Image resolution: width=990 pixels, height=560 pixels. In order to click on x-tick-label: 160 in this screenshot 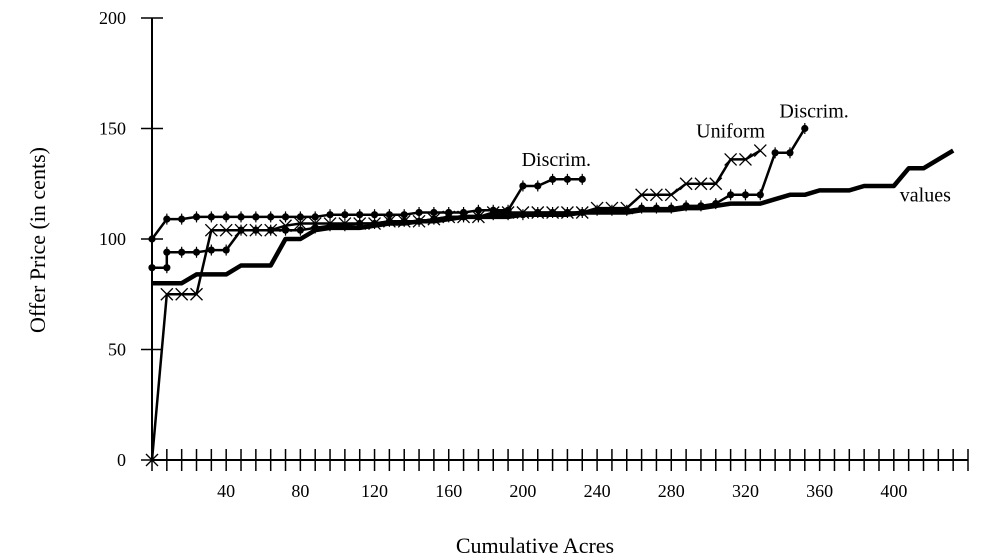, I will do `click(448, 491)`.